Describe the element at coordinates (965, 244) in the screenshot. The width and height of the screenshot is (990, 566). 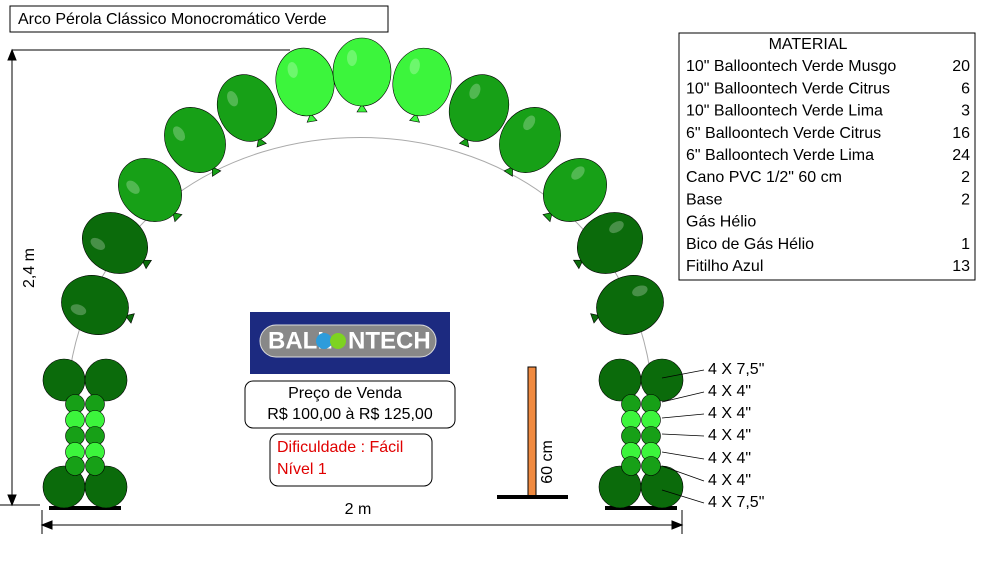
I see `material-qty: 1` at that location.